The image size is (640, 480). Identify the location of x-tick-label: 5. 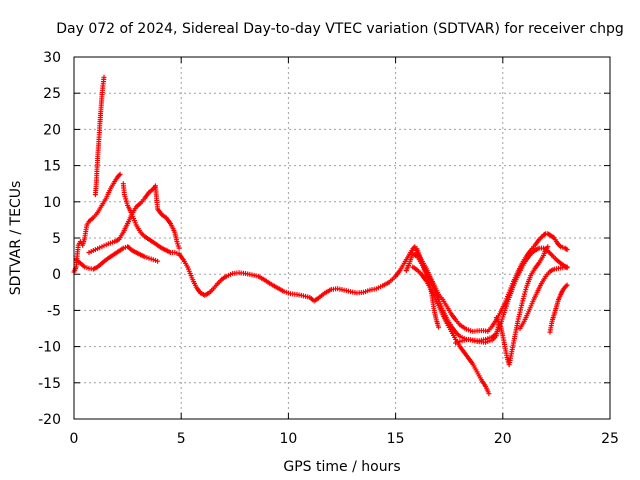
(181, 439).